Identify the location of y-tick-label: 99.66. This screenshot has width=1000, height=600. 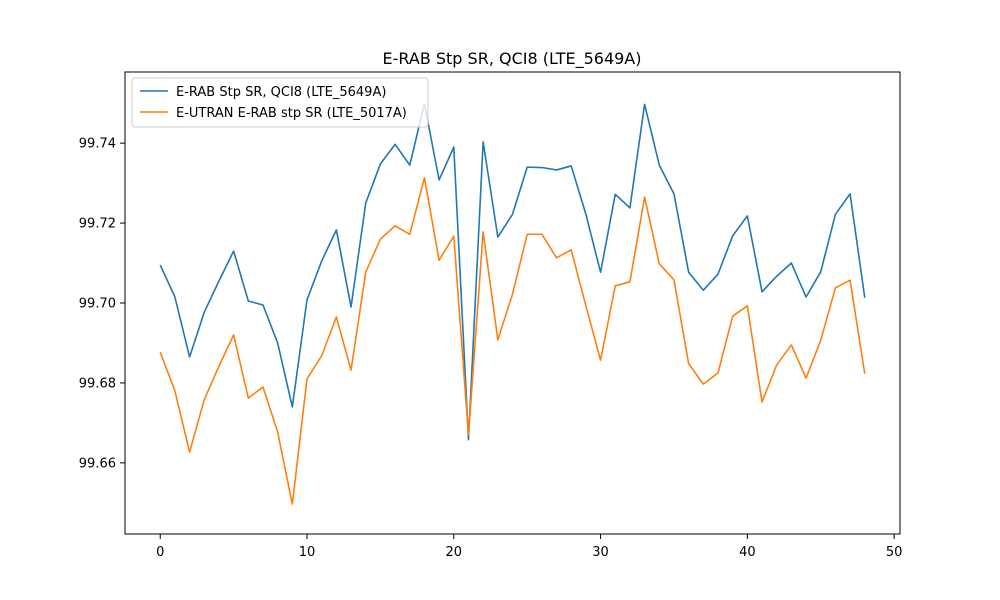
(97, 463).